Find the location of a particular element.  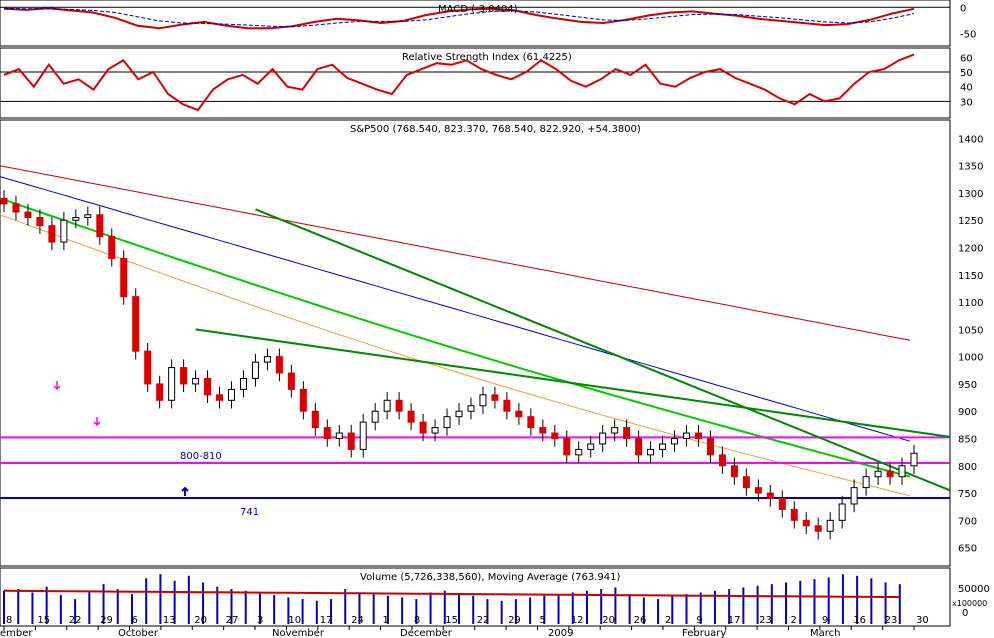

up-arrow-icon is located at coordinates (185, 491).